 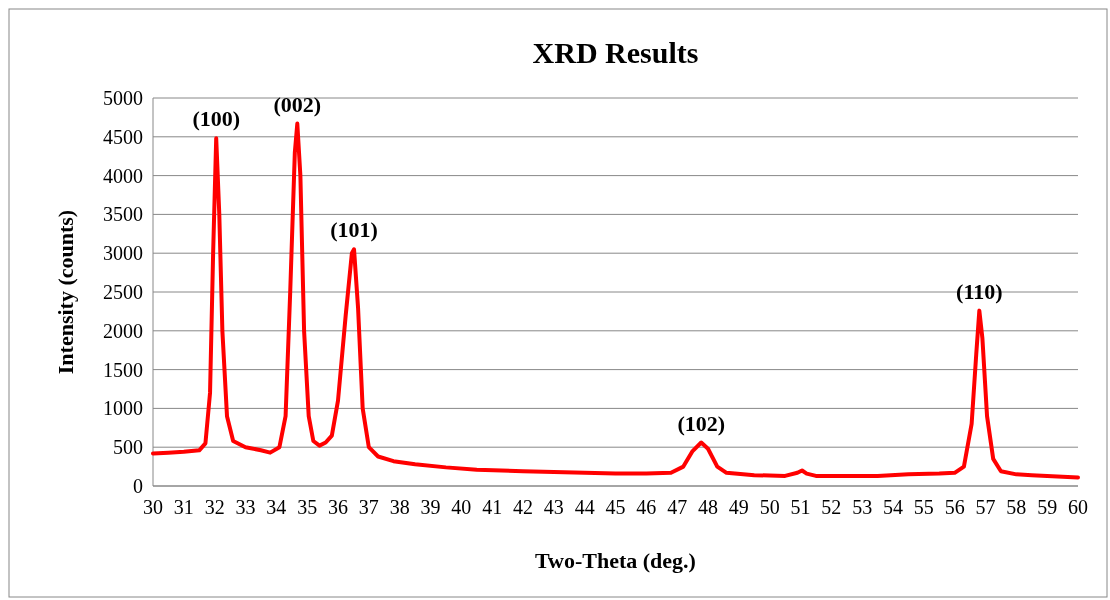 I want to click on x-tick-label: 60, so click(x=1078, y=507).